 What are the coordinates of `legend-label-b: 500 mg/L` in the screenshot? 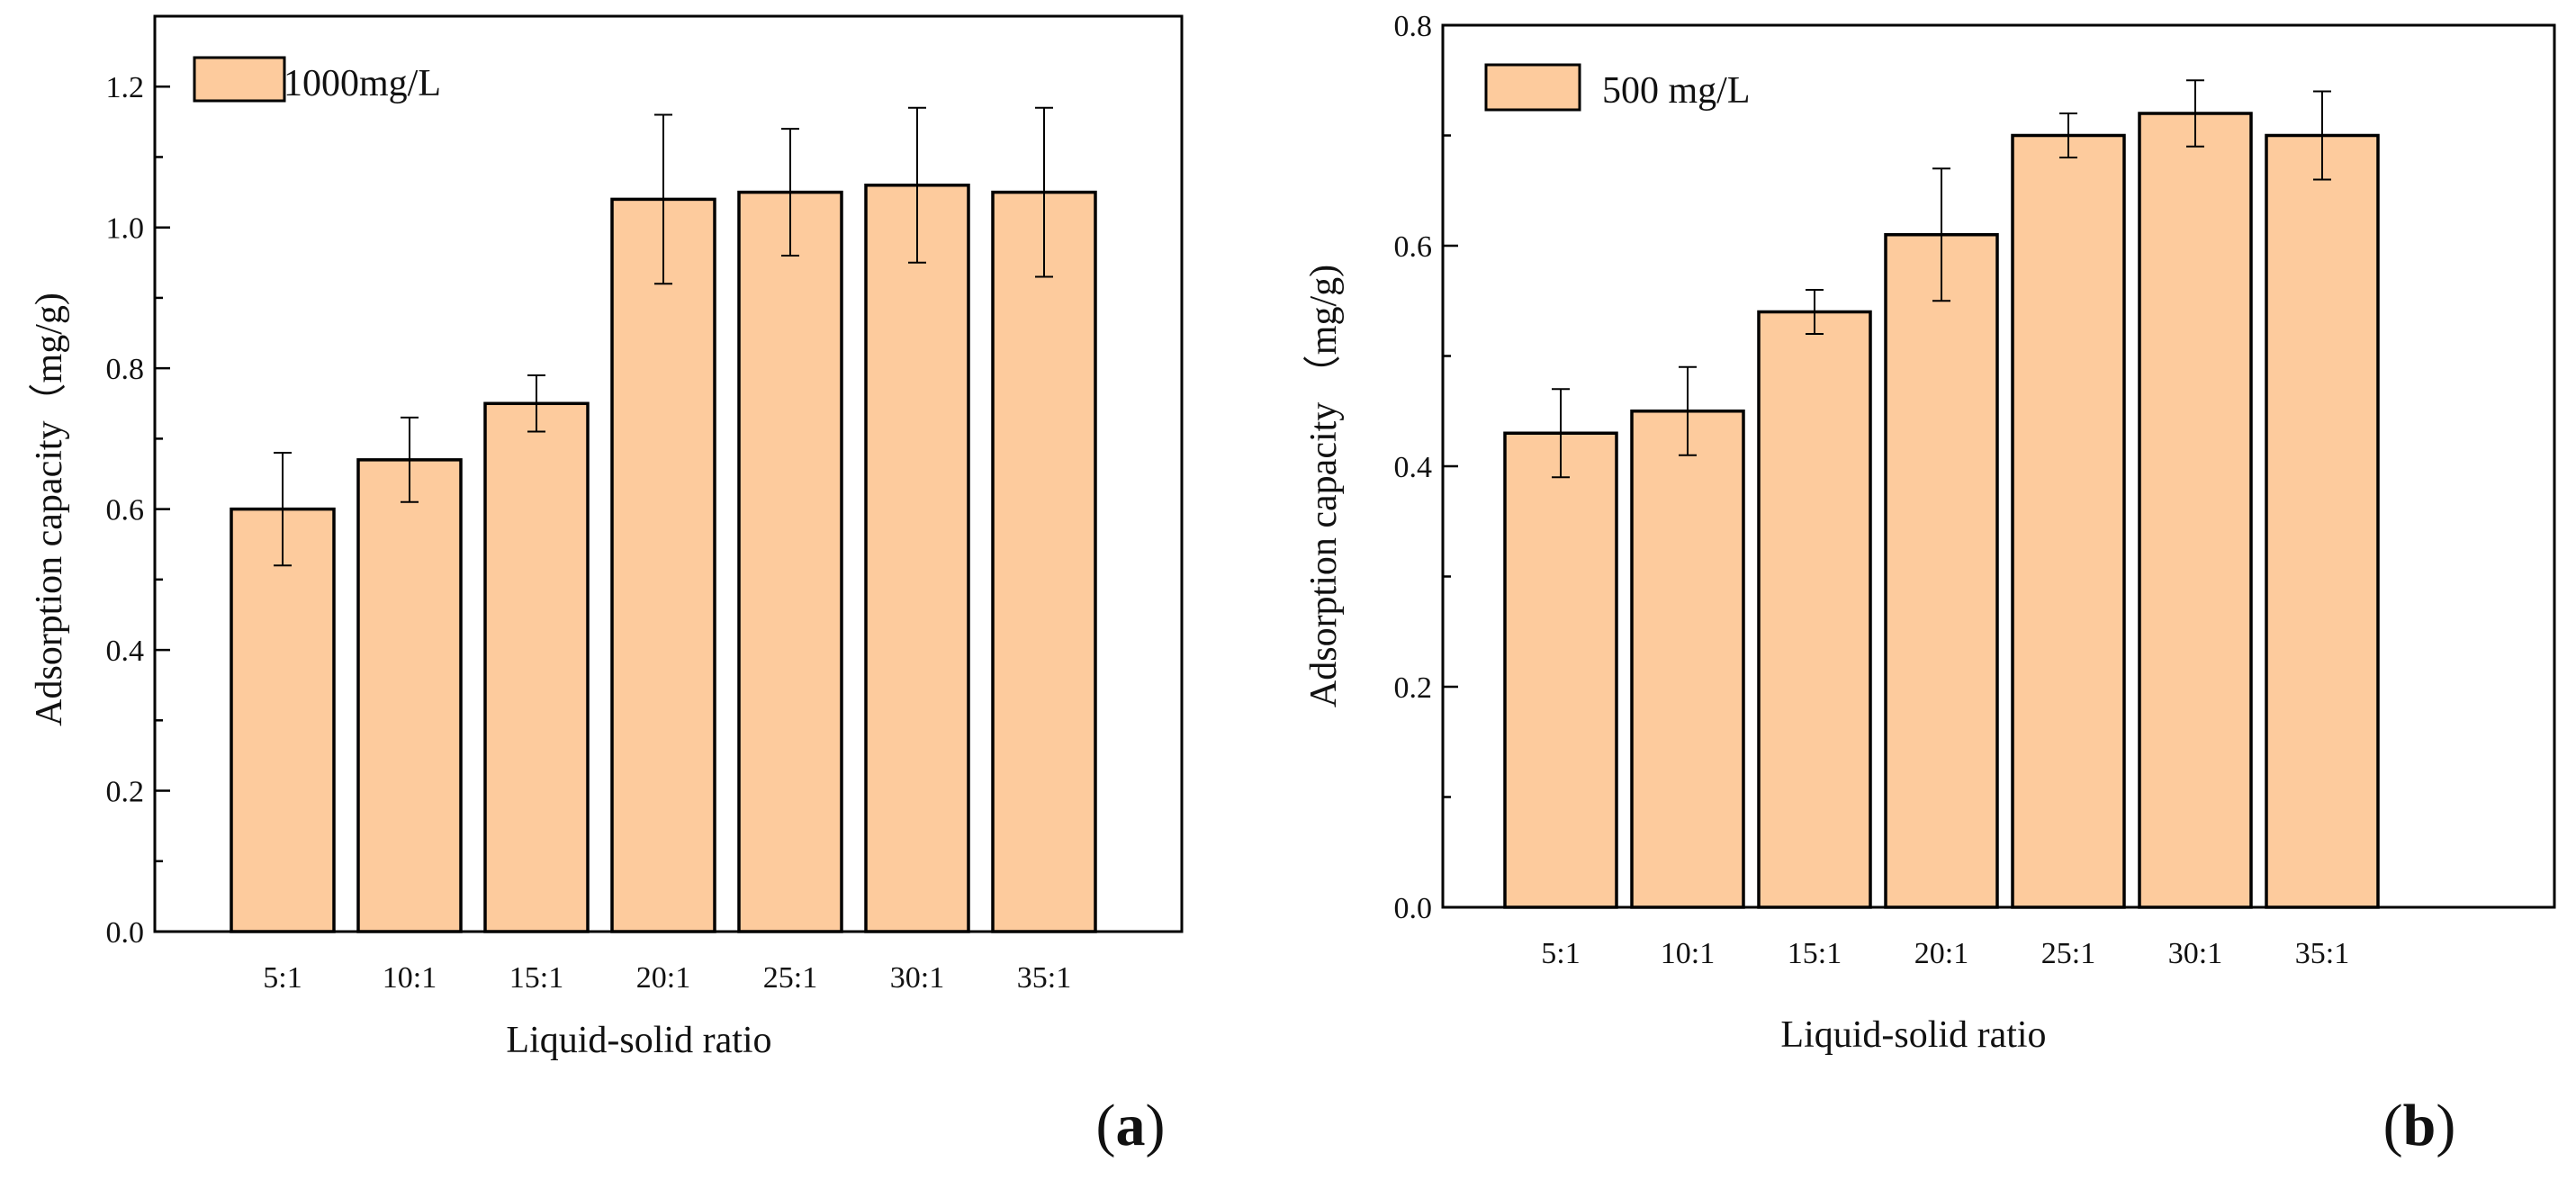 It's located at (1676, 91).